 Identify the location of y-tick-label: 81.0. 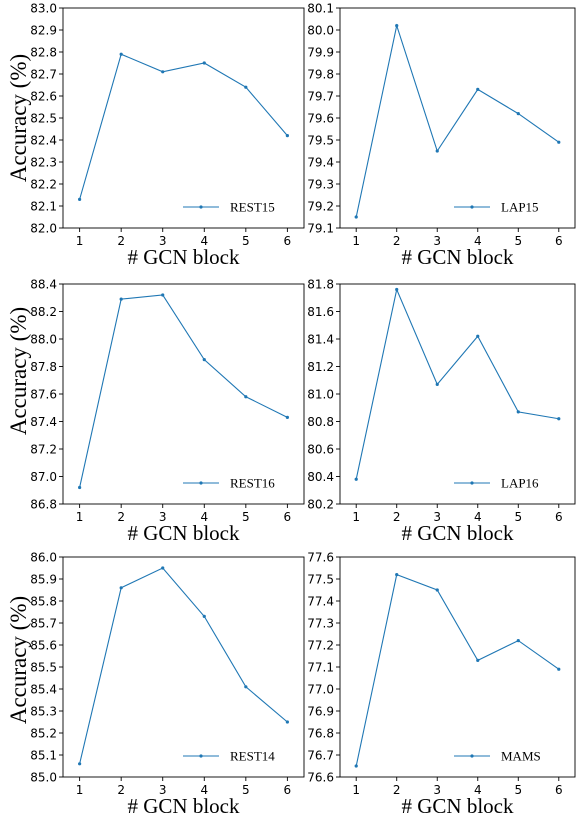
(320, 395).